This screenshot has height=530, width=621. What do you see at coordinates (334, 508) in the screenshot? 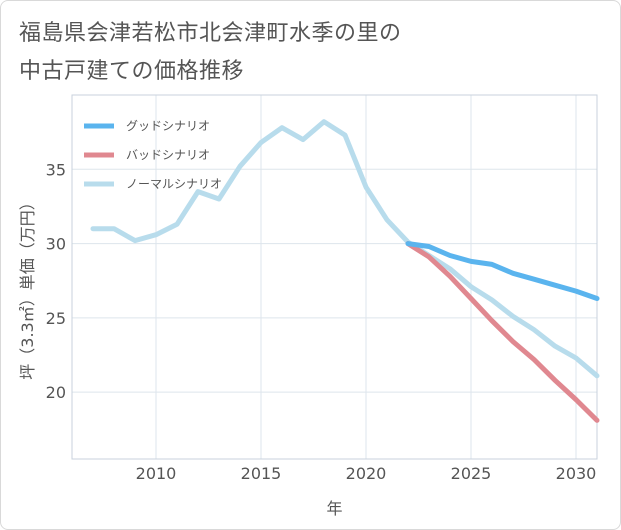
I see `x-axis-title: 年` at bounding box center [334, 508].